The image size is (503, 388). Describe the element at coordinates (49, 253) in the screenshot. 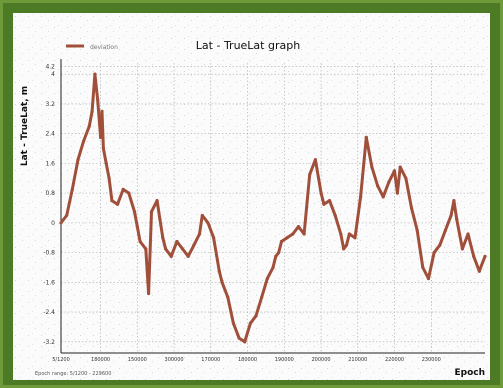

I see `y-tick-label: -0.8` at that location.